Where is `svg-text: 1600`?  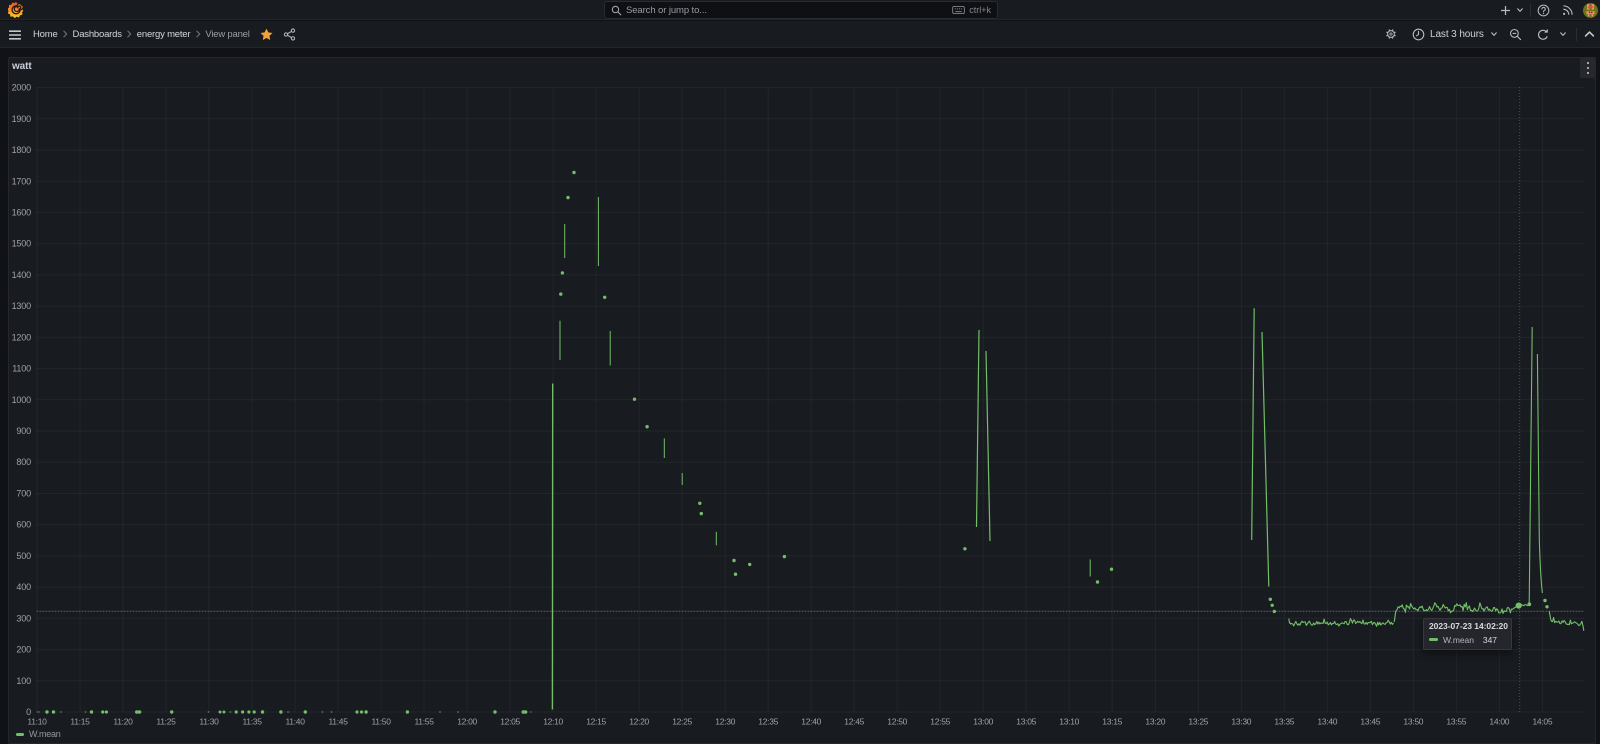 svg-text: 1600 is located at coordinates (22, 213).